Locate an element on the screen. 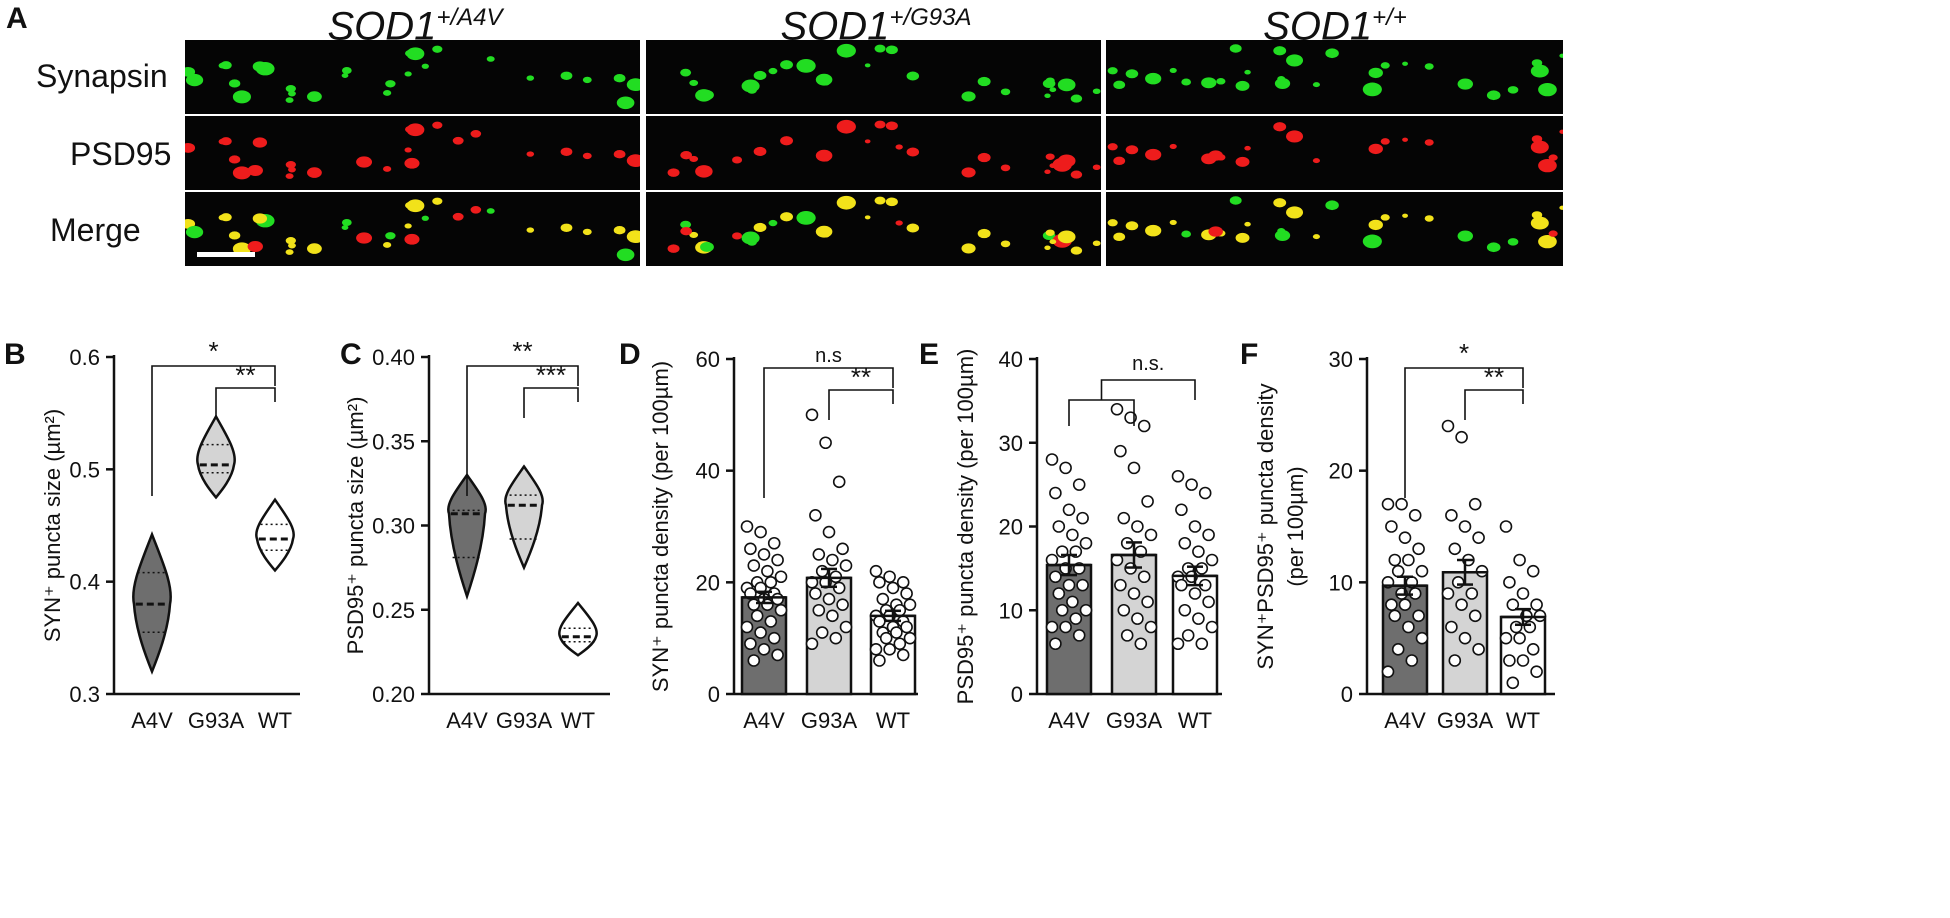  y-tick-label: 0.20 is located at coordinates (393, 694).